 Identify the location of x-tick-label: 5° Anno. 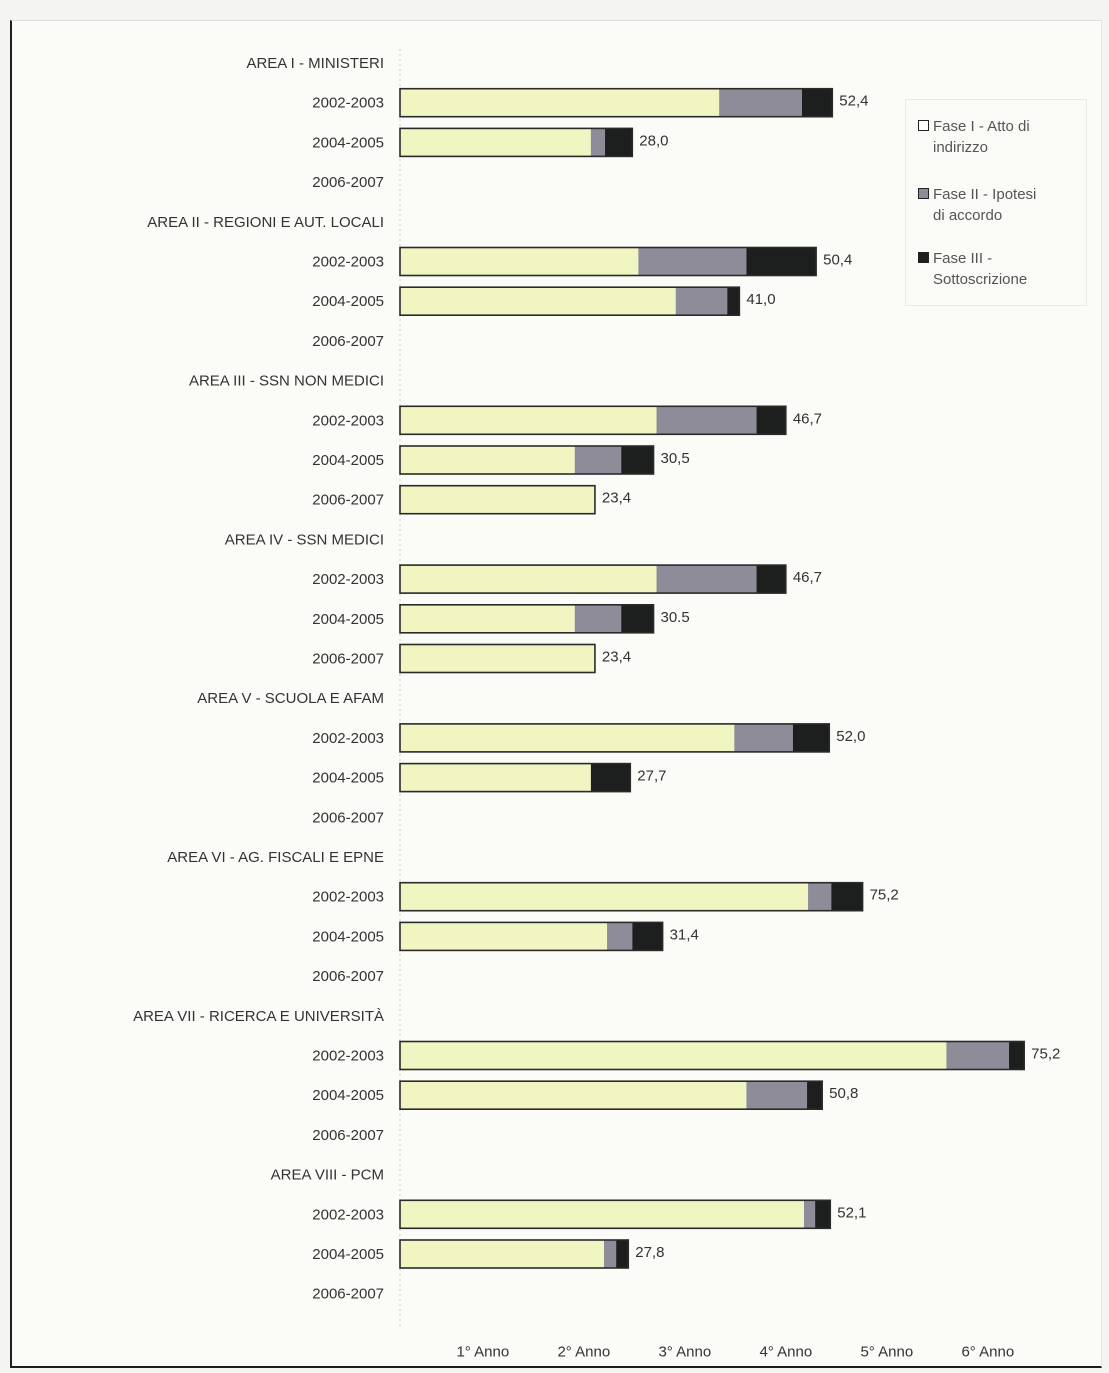
(886, 1351).